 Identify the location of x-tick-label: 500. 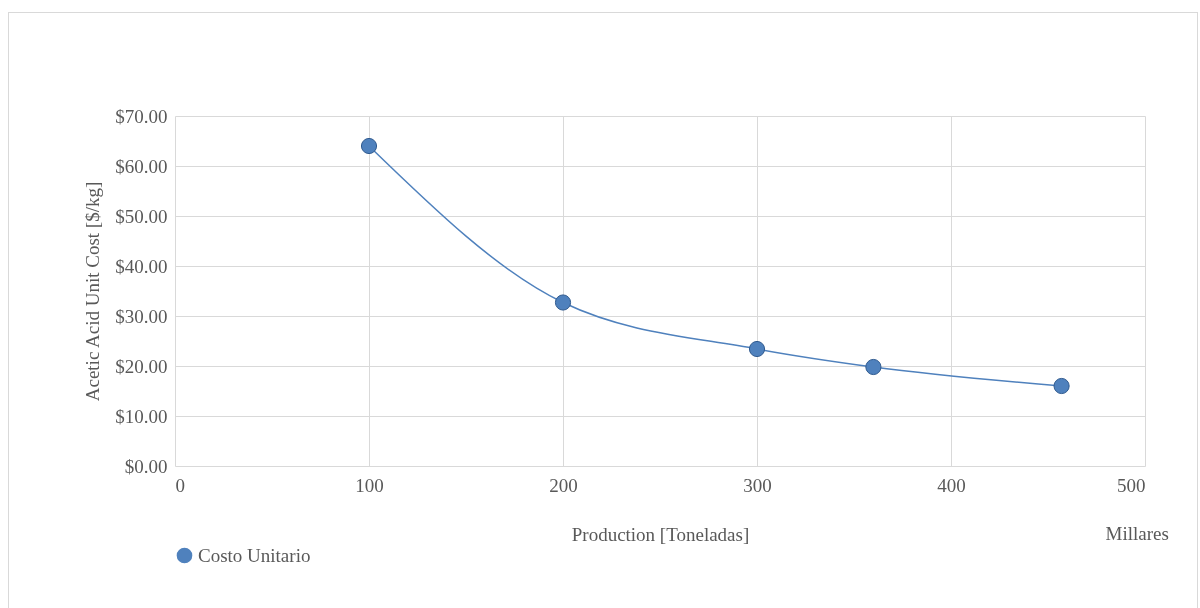
(1131, 485).